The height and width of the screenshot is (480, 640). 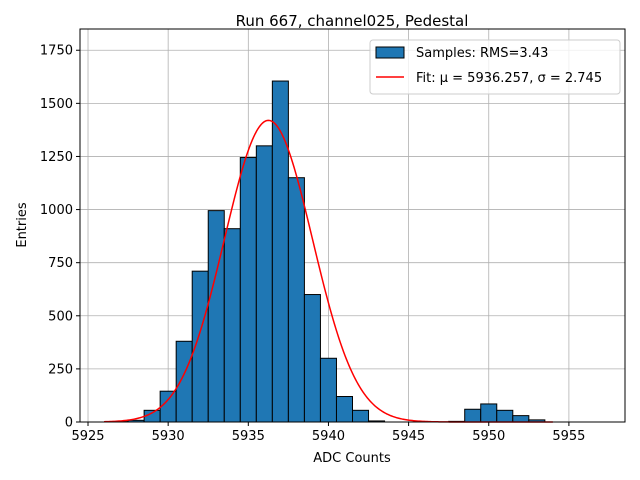 What do you see at coordinates (60, 263) in the screenshot?
I see `y-tick-label: 750` at bounding box center [60, 263].